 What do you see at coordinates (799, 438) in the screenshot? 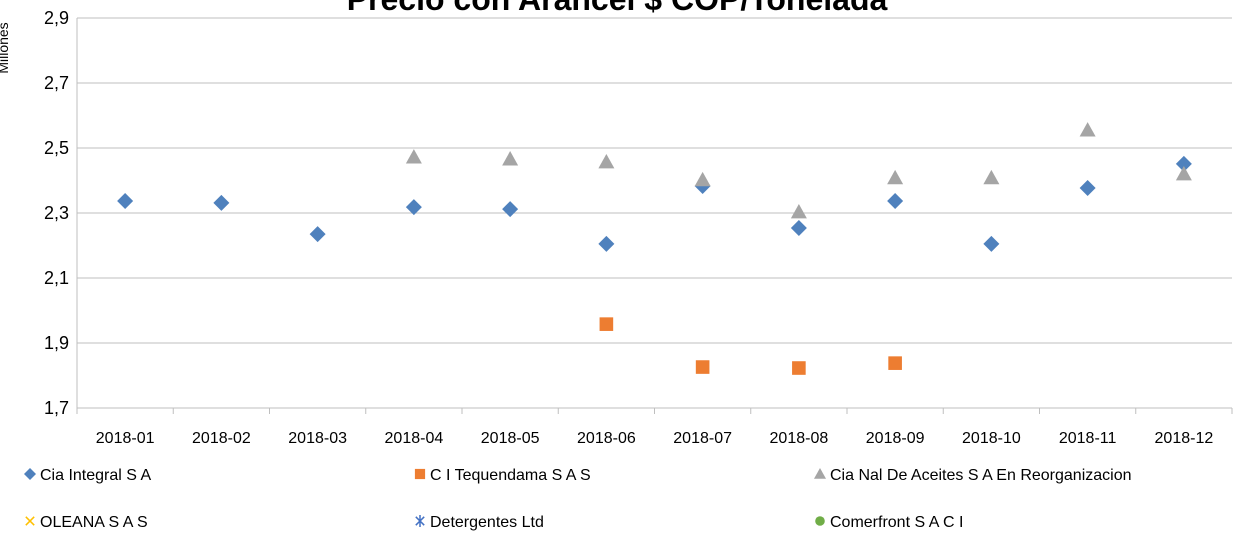
I see `x-tick-label: 2018-08` at bounding box center [799, 438].